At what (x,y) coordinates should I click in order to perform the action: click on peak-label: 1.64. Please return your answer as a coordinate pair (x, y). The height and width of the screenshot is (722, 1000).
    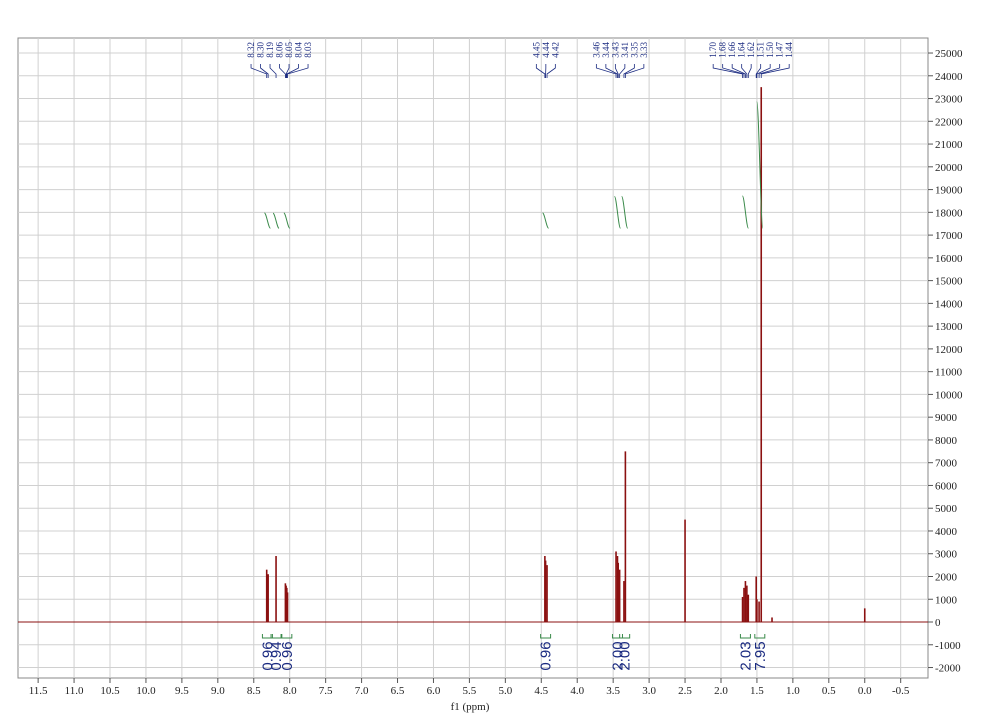
    Looking at the image, I should click on (742, 50).